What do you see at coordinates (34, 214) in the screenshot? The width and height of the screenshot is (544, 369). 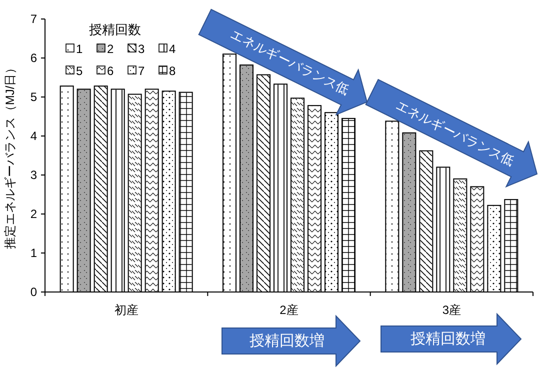 I see `y-tick-label: 2` at bounding box center [34, 214].